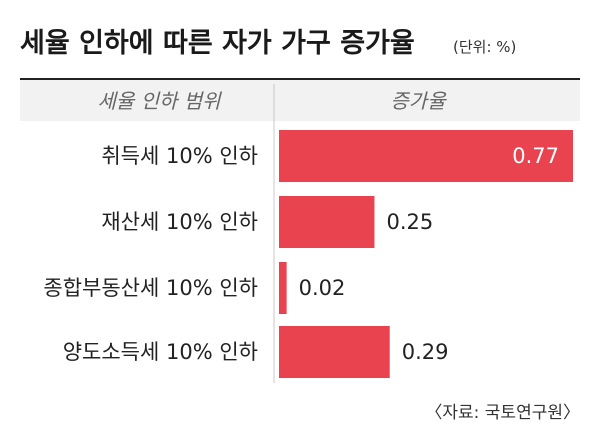 This screenshot has height=443, width=600. What do you see at coordinates (179, 222) in the screenshot?
I see `category-label: 재산세 10% 인하` at bounding box center [179, 222].